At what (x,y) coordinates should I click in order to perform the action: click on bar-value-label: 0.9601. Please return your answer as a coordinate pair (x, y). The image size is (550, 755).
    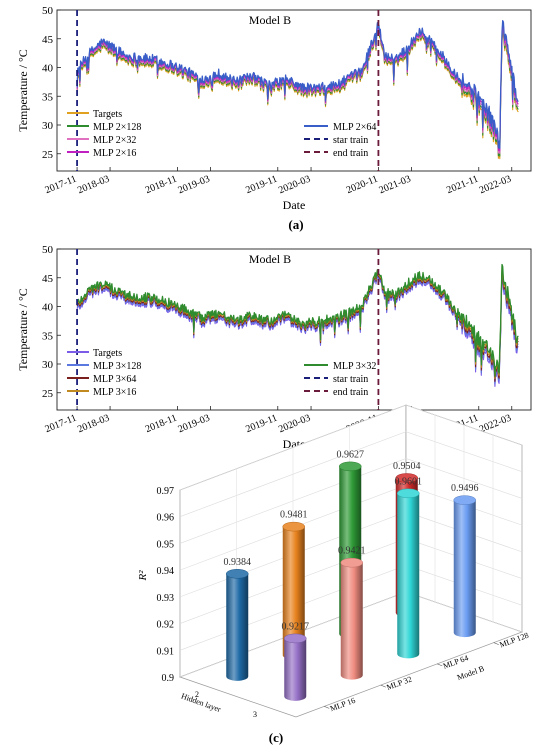
    Looking at the image, I should click on (409, 481).